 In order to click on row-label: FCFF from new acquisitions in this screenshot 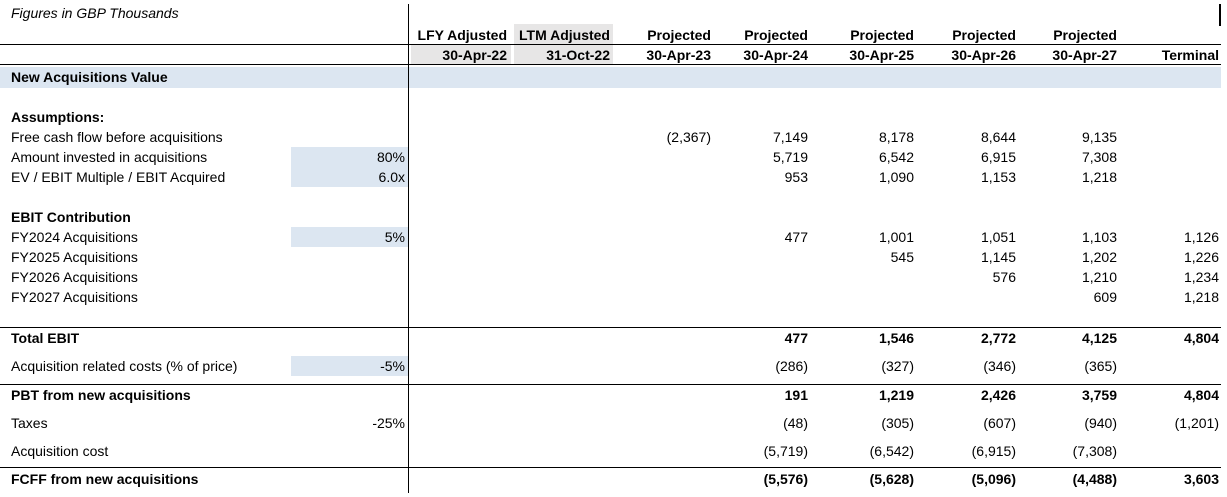, I will do `click(105, 479)`.